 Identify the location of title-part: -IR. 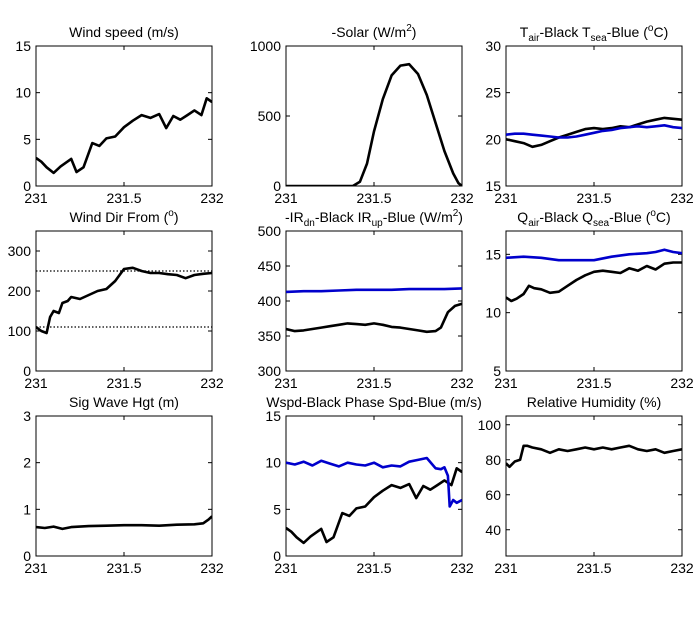
(294, 217).